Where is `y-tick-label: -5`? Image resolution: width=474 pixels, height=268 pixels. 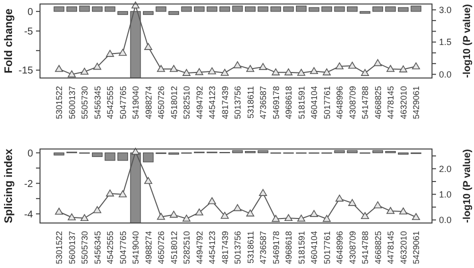 y-tick-label: -5 is located at coordinates (29, 32).